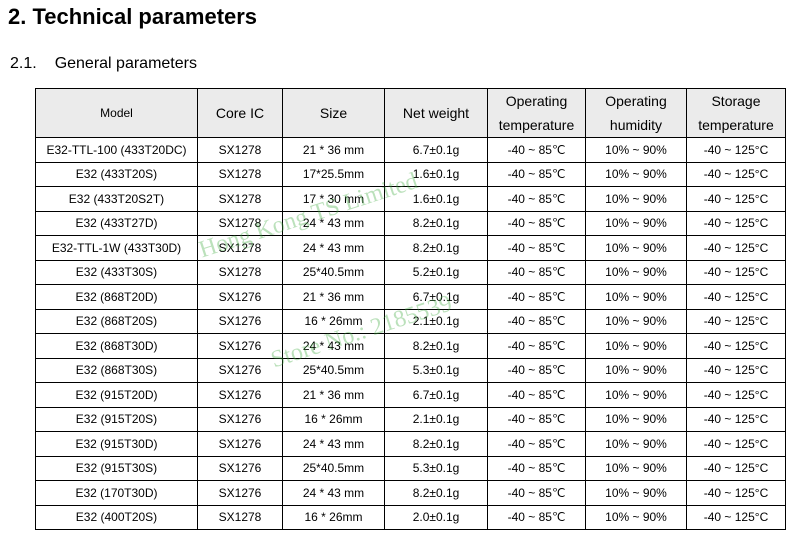 The image size is (793, 539). Describe the element at coordinates (116, 370) in the screenshot. I see `table-cell: E32 (868T30S)` at that location.